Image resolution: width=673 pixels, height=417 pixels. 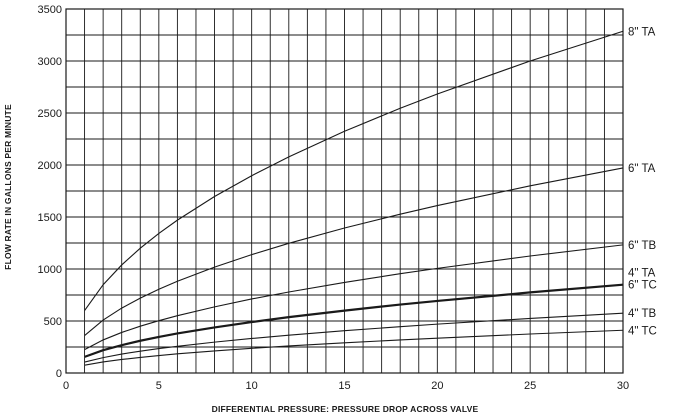 What do you see at coordinates (642, 331) in the screenshot?
I see `series-label: 4" TC` at bounding box center [642, 331].